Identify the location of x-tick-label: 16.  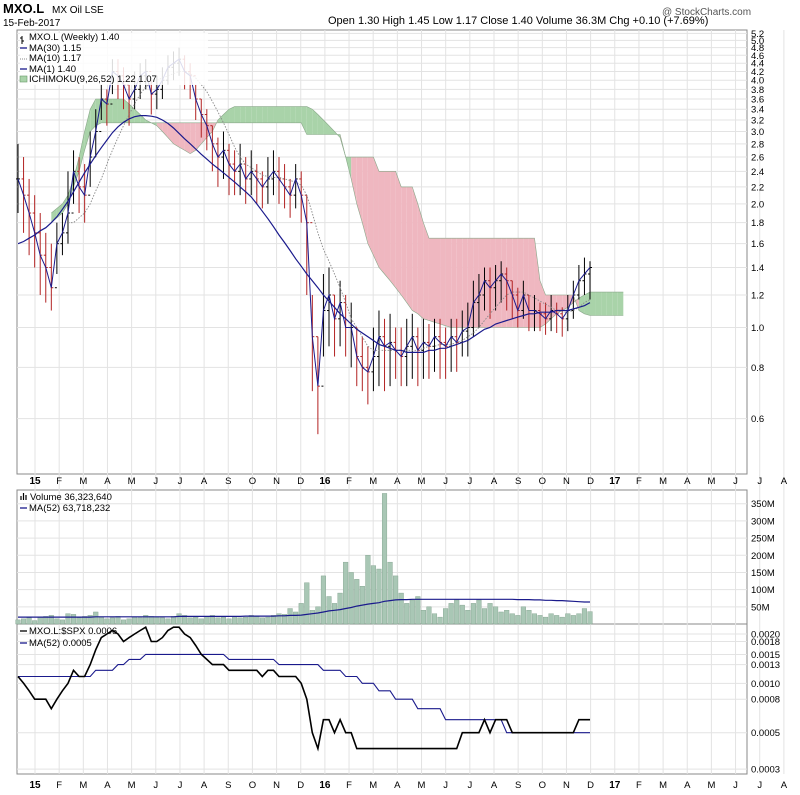
(325, 481).